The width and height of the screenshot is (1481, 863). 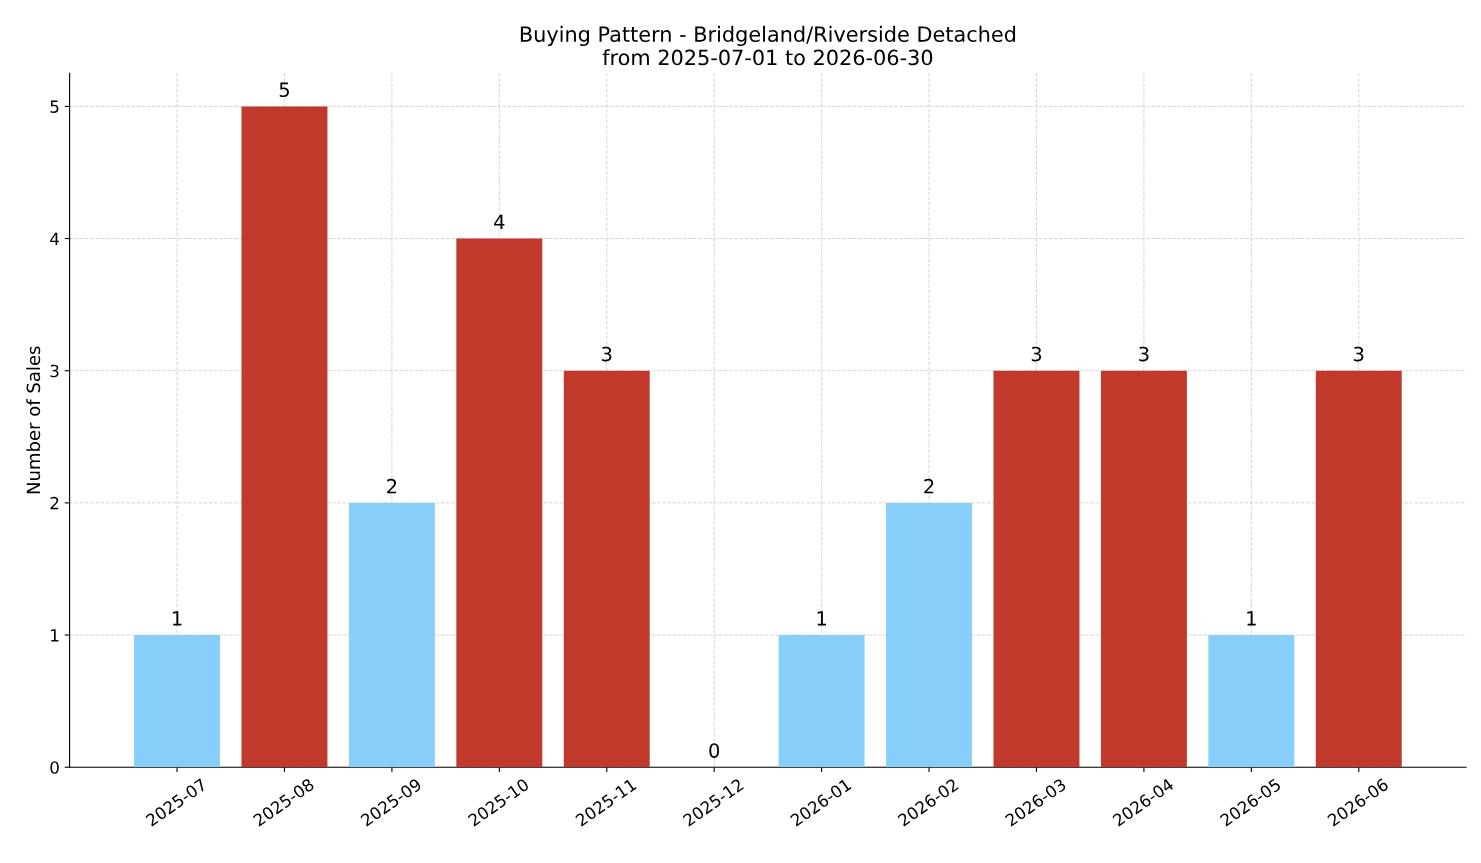 What do you see at coordinates (33, 420) in the screenshot?
I see `y-axis-title: Number of Sales` at bounding box center [33, 420].